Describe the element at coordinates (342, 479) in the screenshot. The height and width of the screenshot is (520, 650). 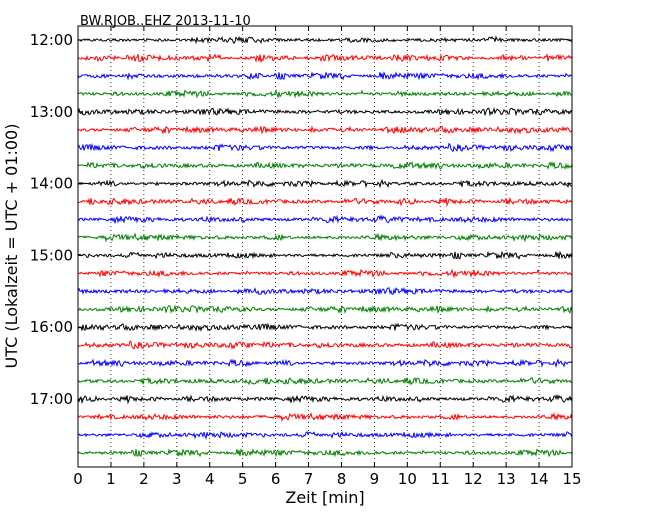
I see `x-tick-label: 8` at that location.